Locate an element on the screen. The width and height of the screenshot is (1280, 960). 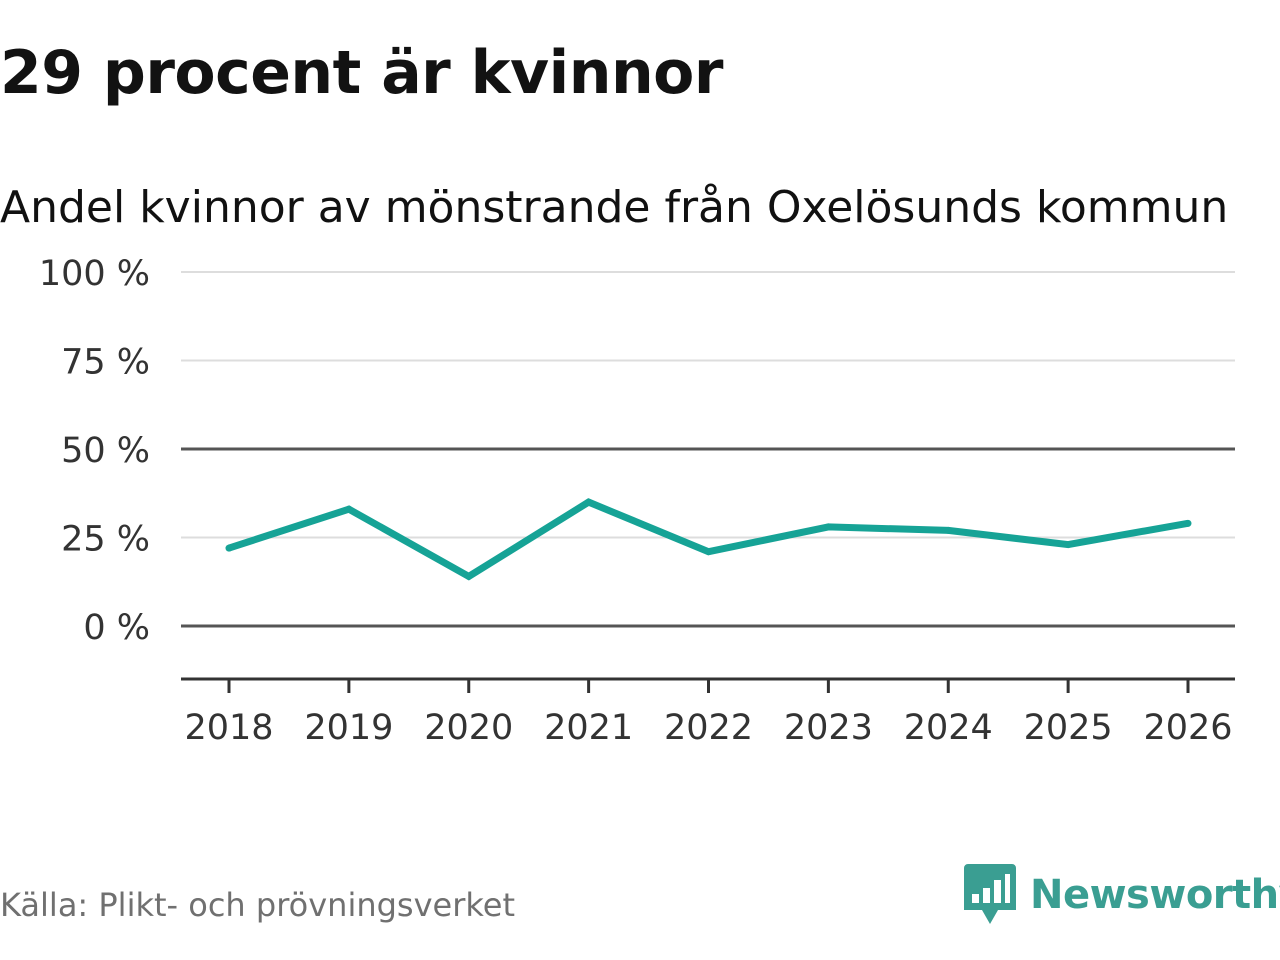
y-axis-labels: 100 % 75 % 50 % 25 % 0 % is located at coordinates (94, 451).